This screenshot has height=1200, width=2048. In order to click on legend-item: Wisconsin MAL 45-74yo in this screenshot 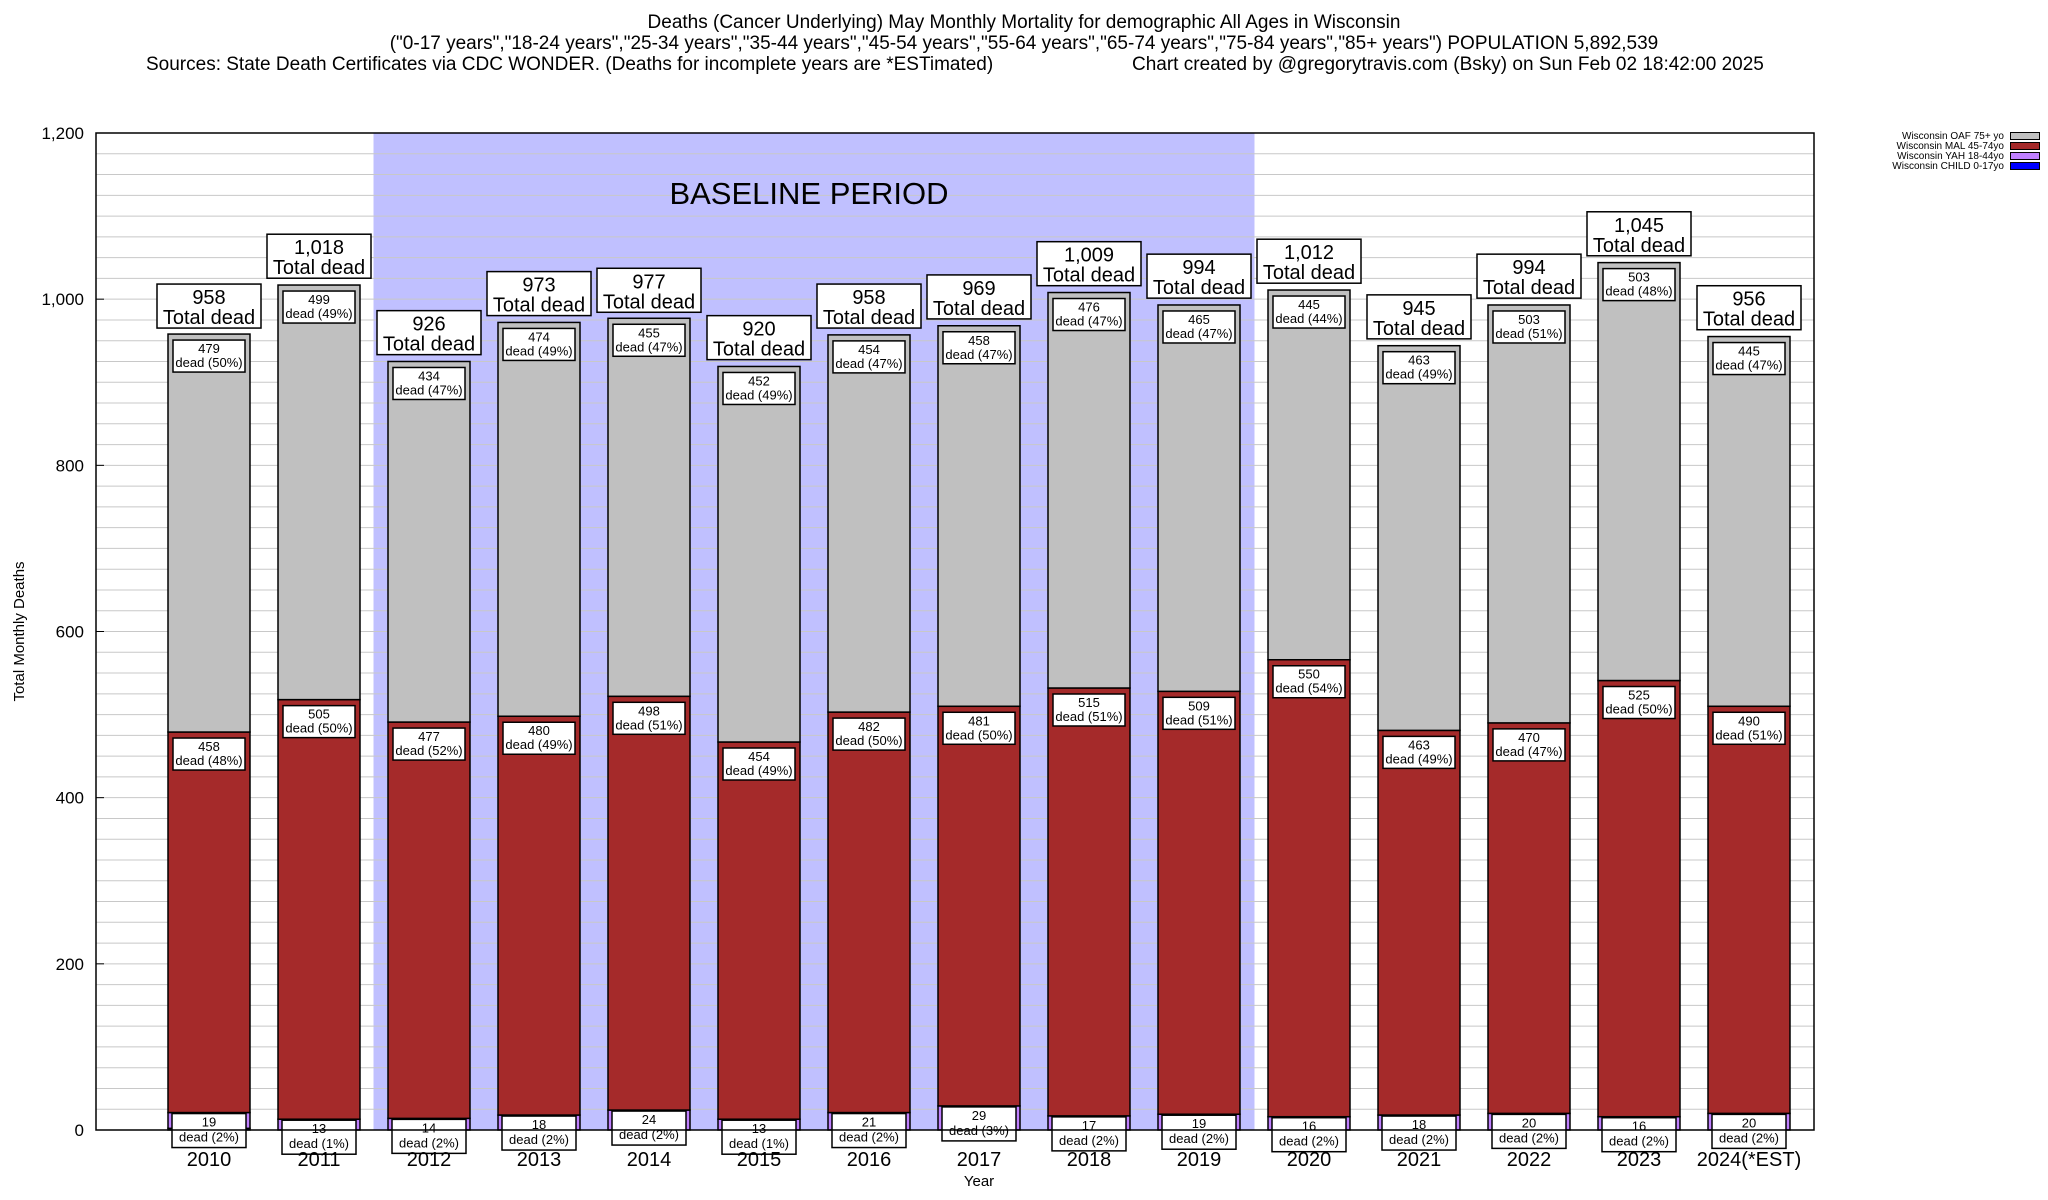, I will do `click(1966, 146)`.